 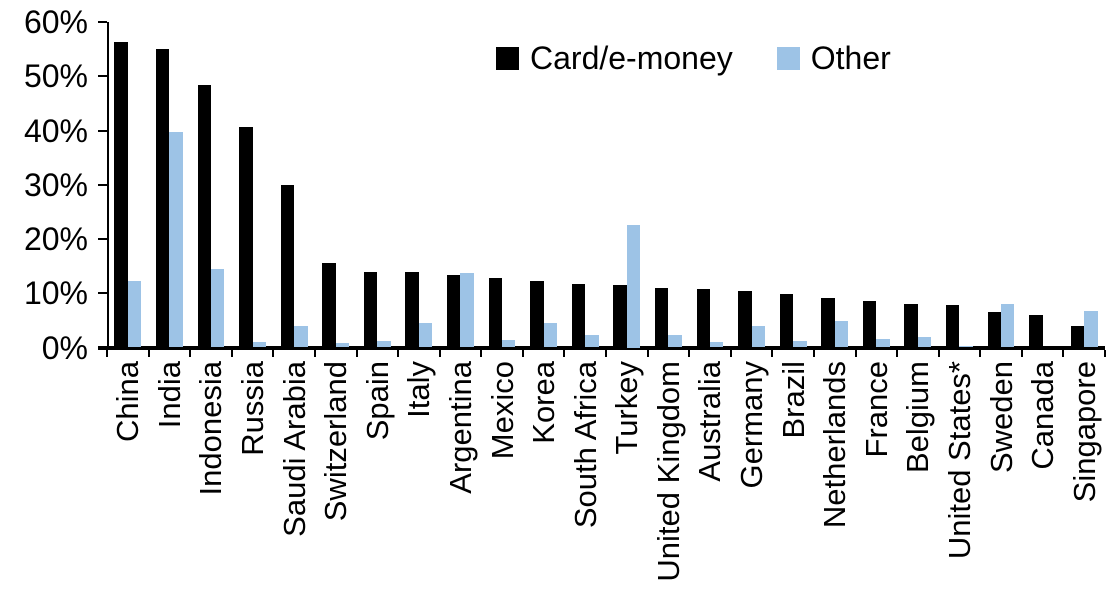 What do you see at coordinates (758, 337) in the screenshot?
I see `bar-other-germany` at bounding box center [758, 337].